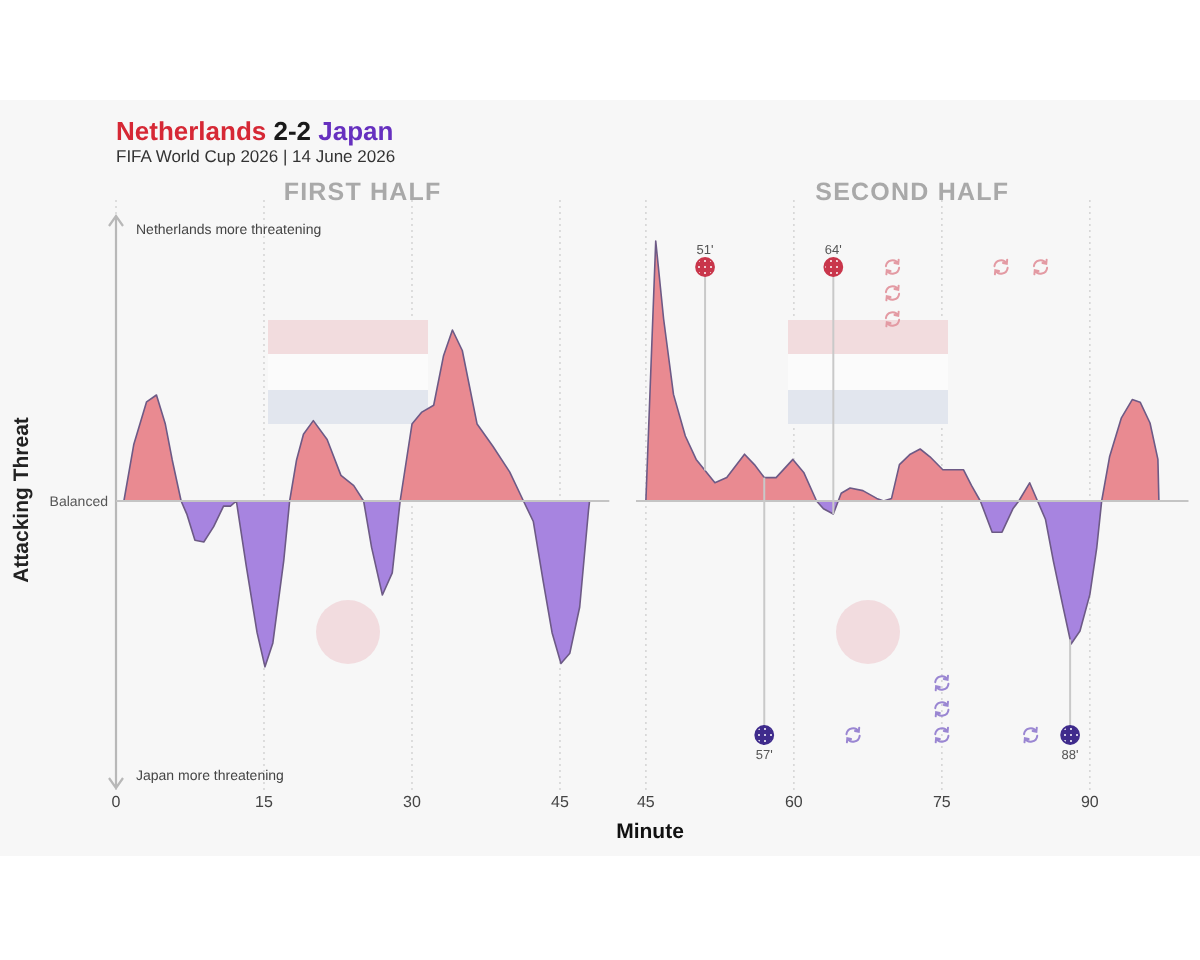  Describe the element at coordinates (650, 832) in the screenshot. I see `x-axis-title: Minute` at that location.